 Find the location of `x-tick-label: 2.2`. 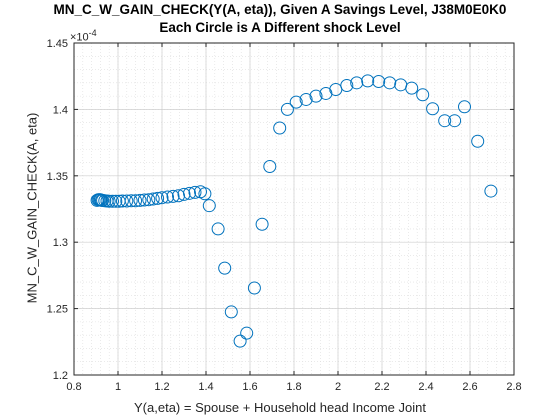

x-tick-label: 2.2 is located at coordinates (381, 387).